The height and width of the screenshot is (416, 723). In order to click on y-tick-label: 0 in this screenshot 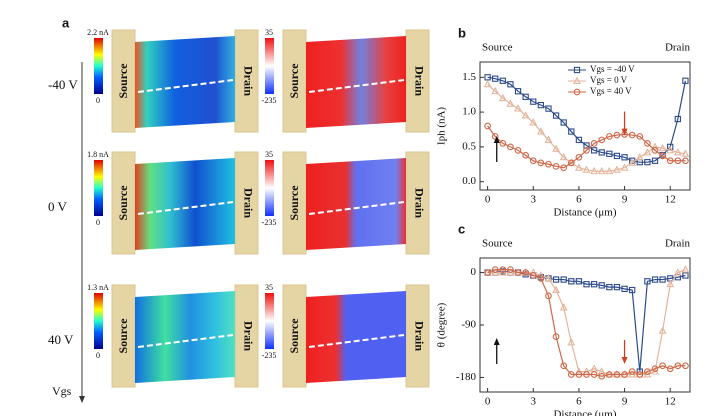, I will do `click(474, 272)`.